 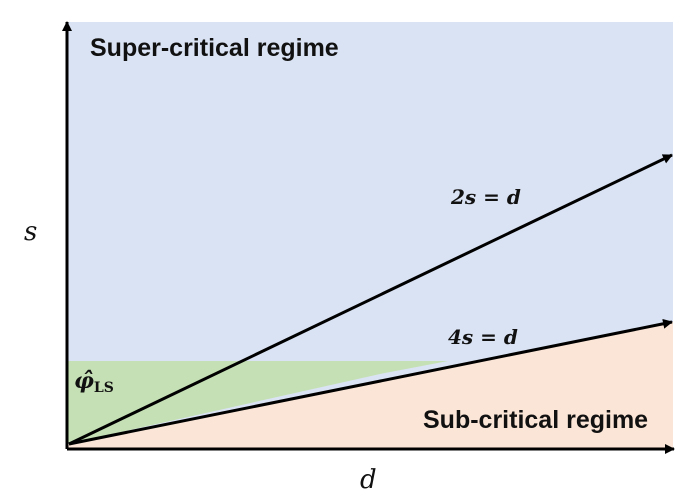 I want to click on estimator-region, so click(x=257, y=402).